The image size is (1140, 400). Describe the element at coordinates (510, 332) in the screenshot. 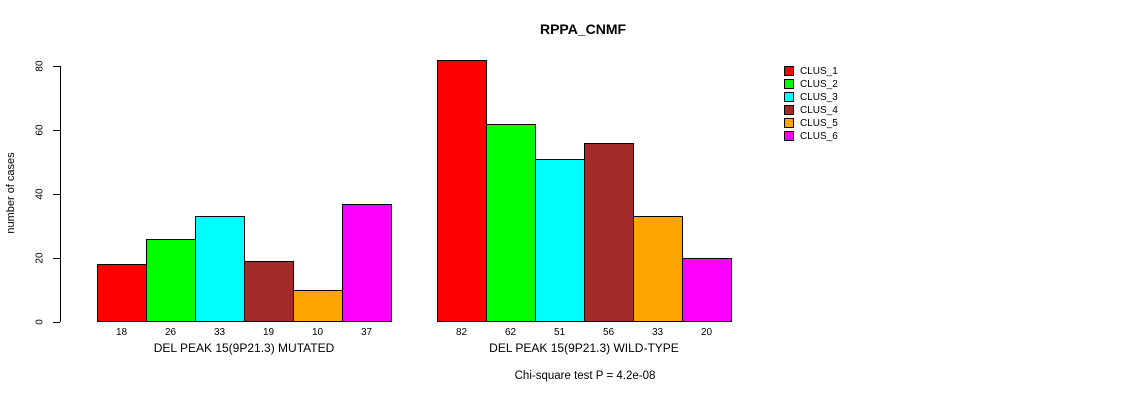

I see `bar-value-label: 62` at that location.